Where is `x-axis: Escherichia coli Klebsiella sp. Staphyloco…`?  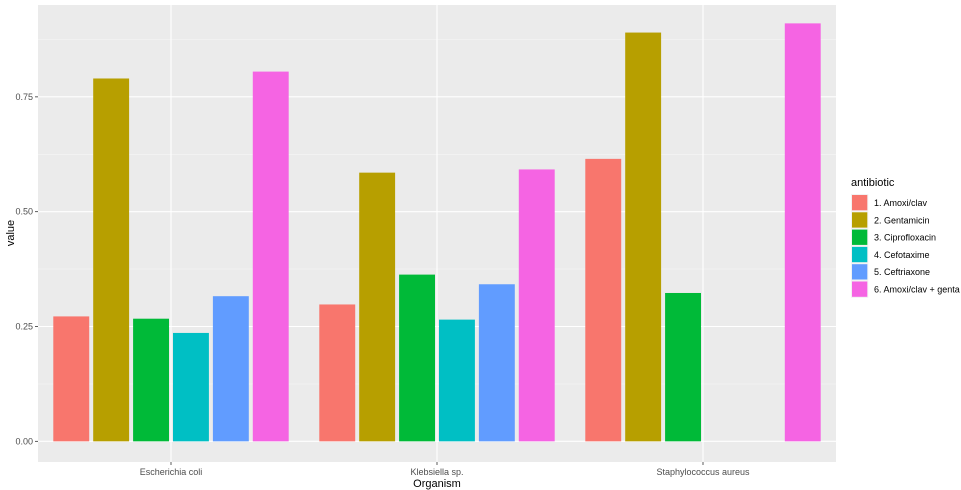 x-axis: Escherichia coli Klebsiella sp. Staphyloco… is located at coordinates (445, 469).